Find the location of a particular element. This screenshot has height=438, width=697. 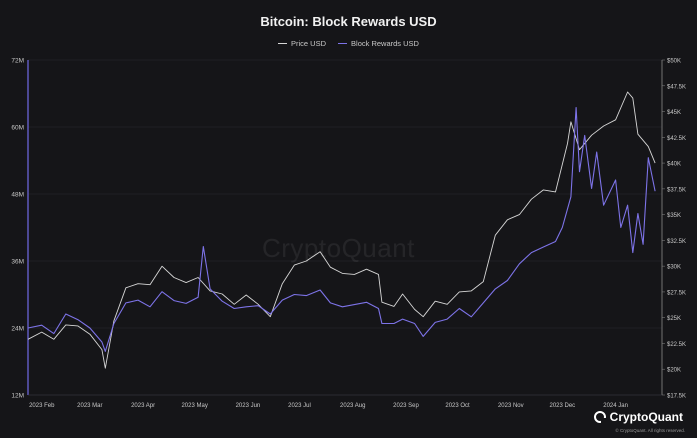

x-tick-label: 2023 Jul is located at coordinates (299, 406).